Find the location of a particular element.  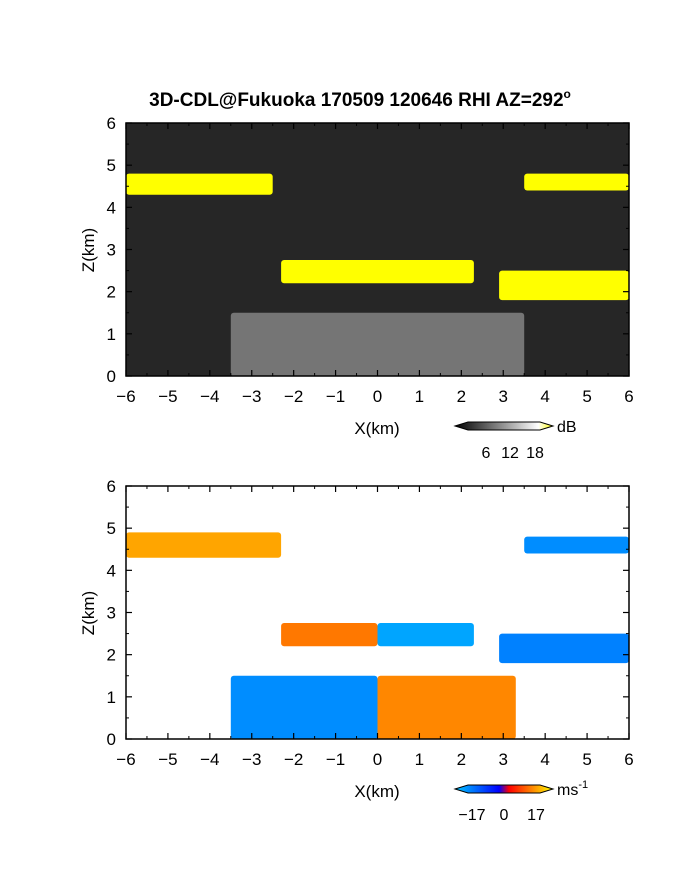

top-x-tick-label: −4 is located at coordinates (209, 396).